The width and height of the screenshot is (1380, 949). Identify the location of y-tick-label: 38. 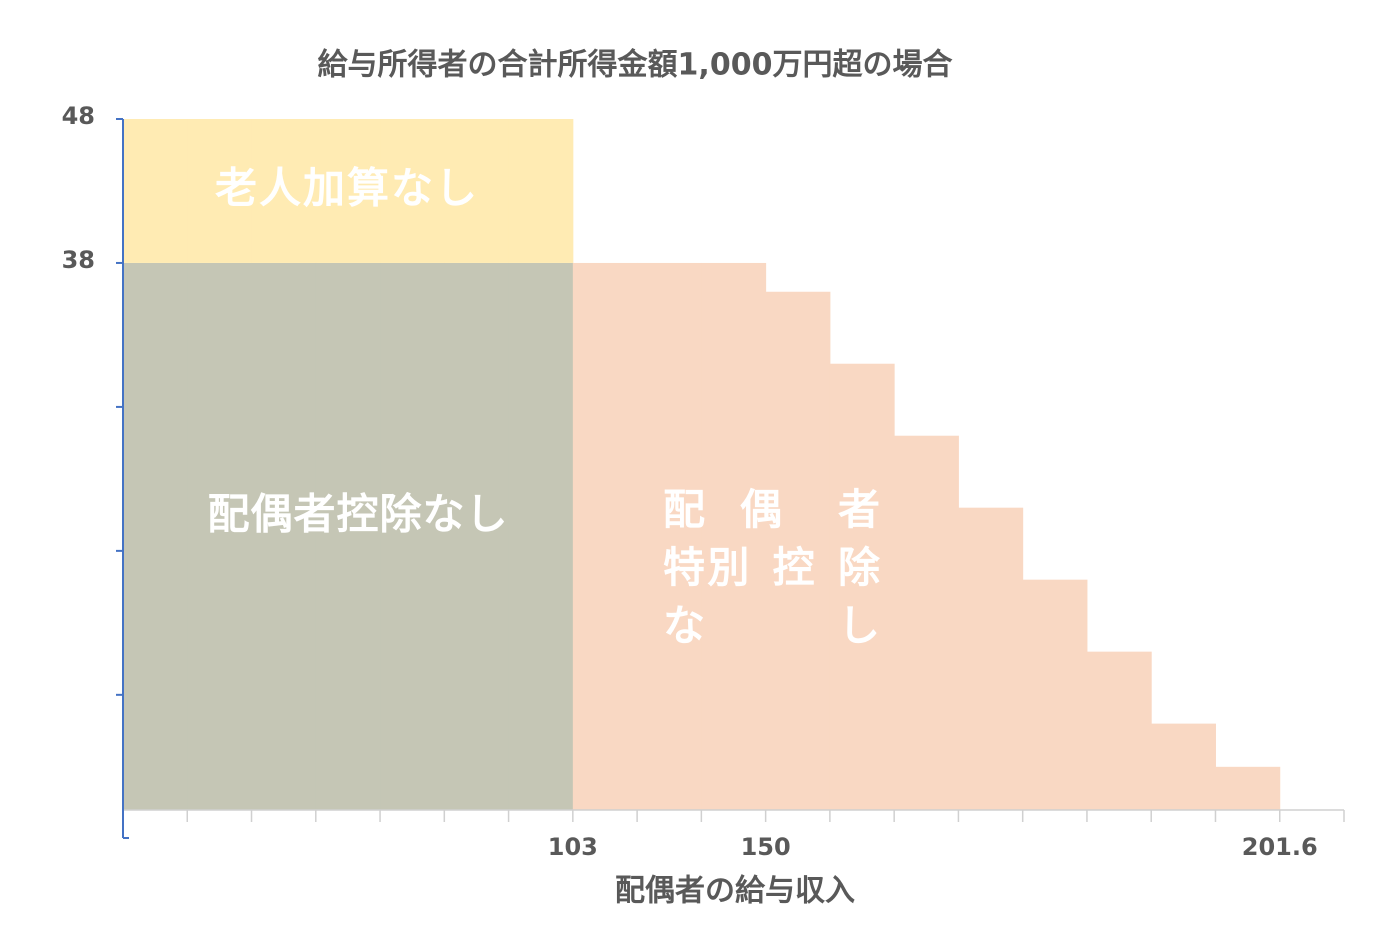
(78, 260).